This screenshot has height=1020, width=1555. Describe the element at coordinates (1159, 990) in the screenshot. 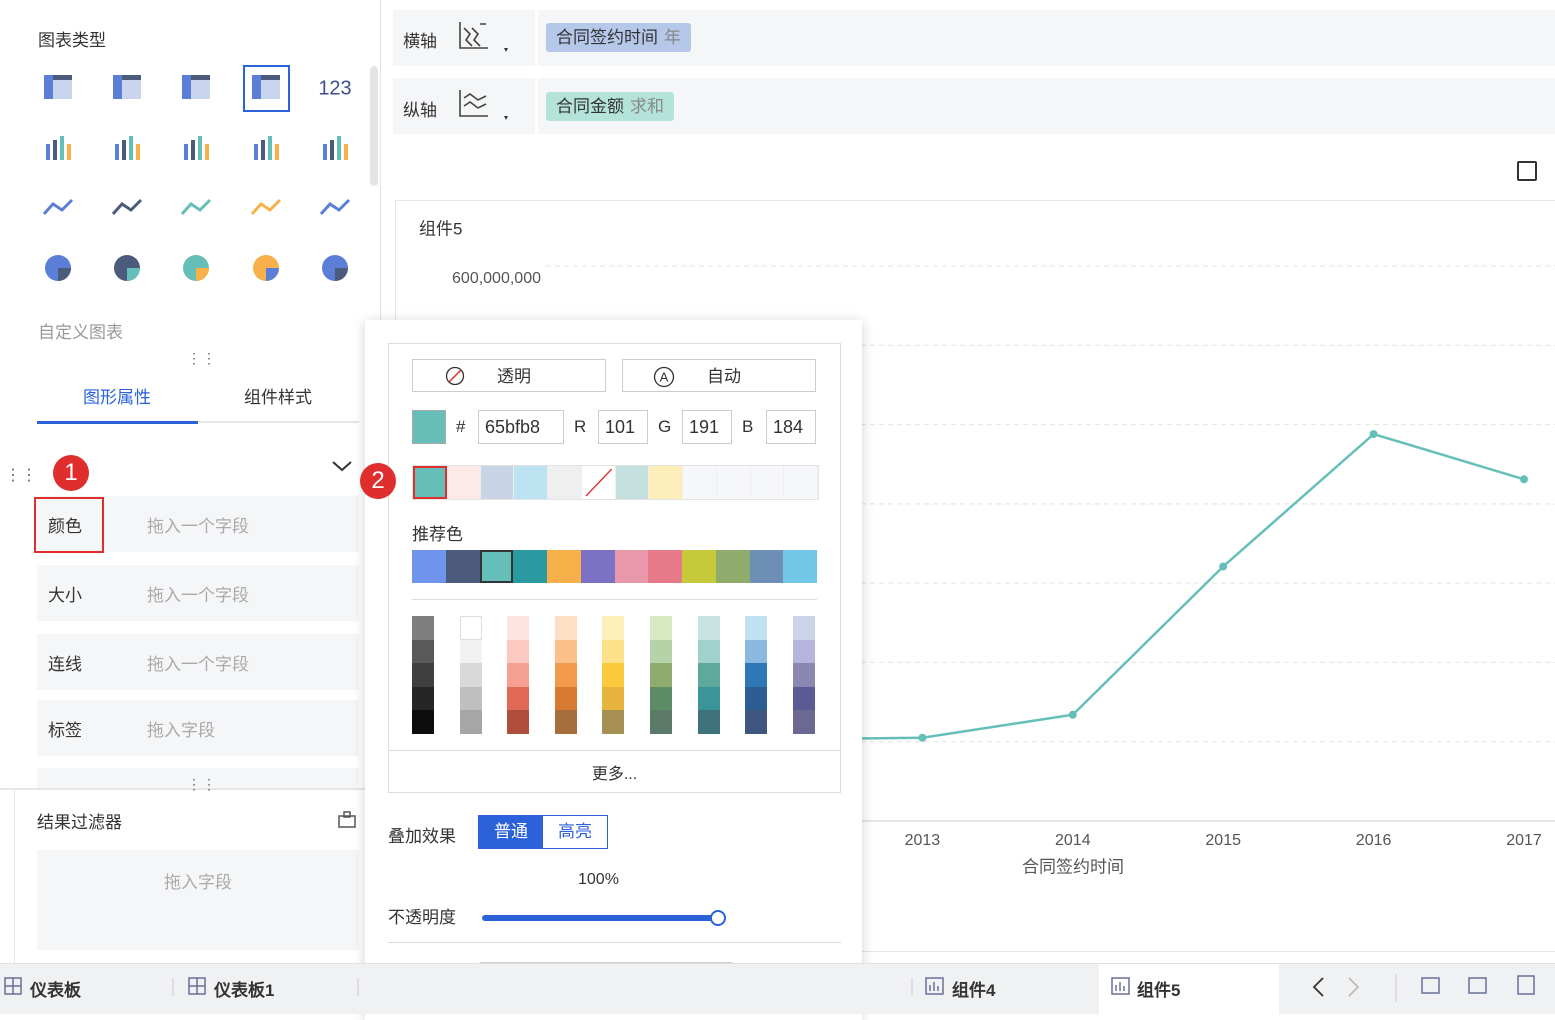

I see `tab: 组件5` at that location.